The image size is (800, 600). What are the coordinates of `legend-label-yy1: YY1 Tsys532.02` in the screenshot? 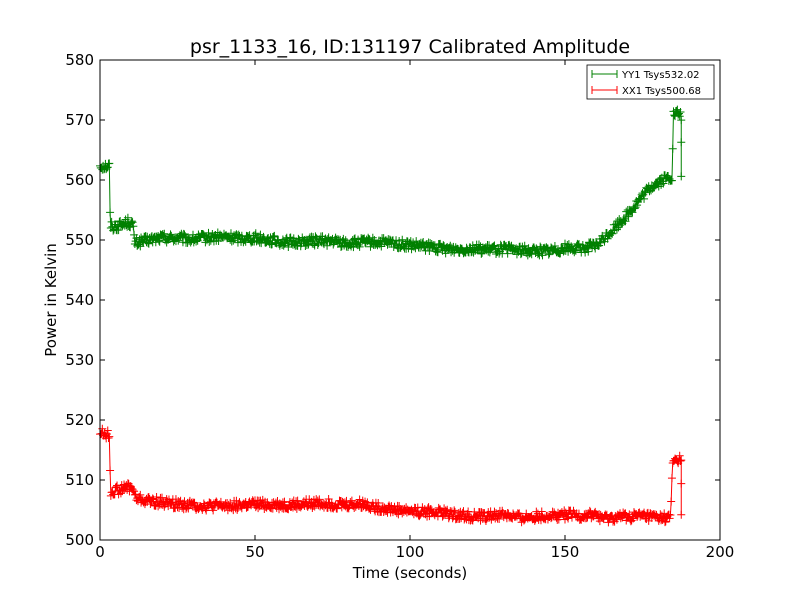 It's located at (660, 75).